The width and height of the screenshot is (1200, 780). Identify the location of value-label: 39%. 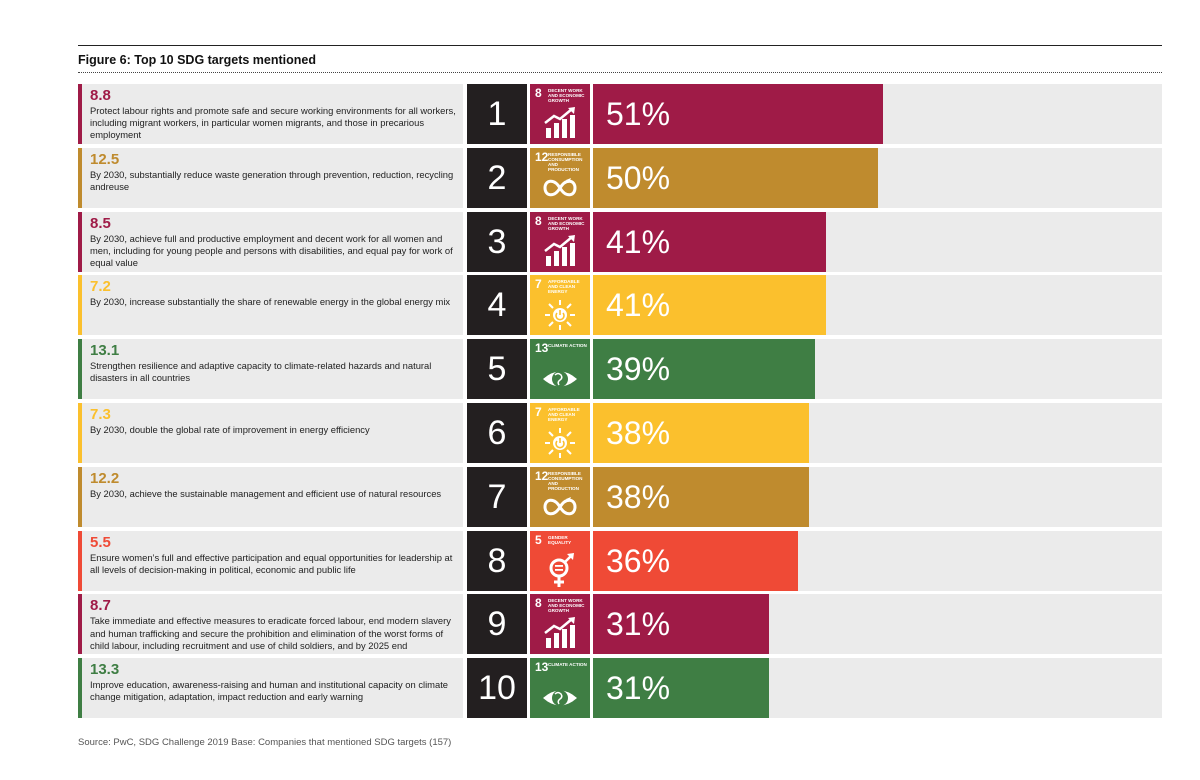
(638, 369).